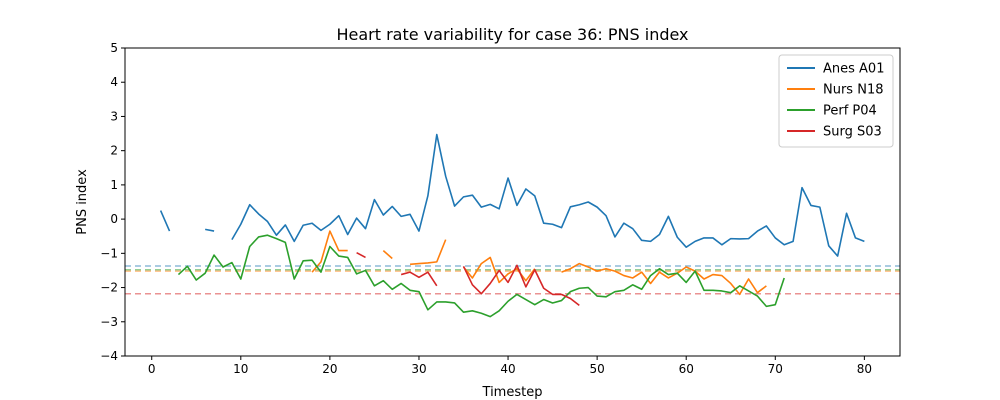 The width and height of the screenshot is (1000, 400). What do you see at coordinates (109, 288) in the screenshot?
I see `y-tick-label: −2` at bounding box center [109, 288].